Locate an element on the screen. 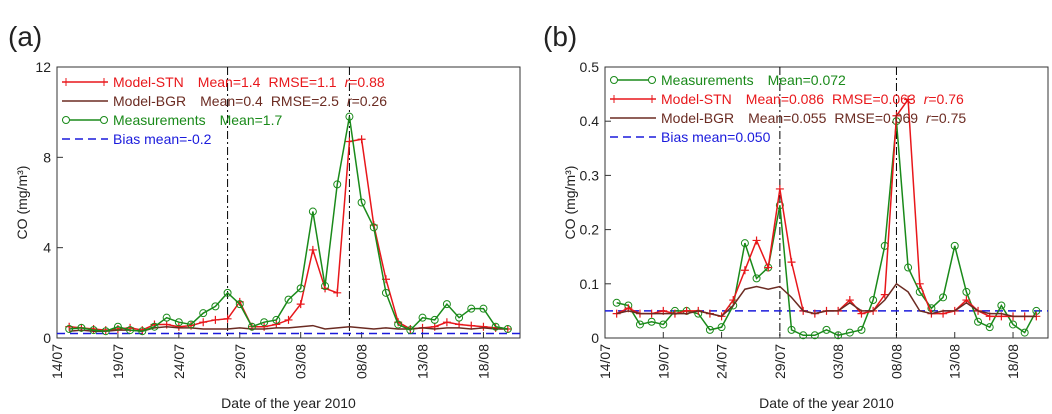  legend-stat: Mean=0.072 is located at coordinates (807, 80).